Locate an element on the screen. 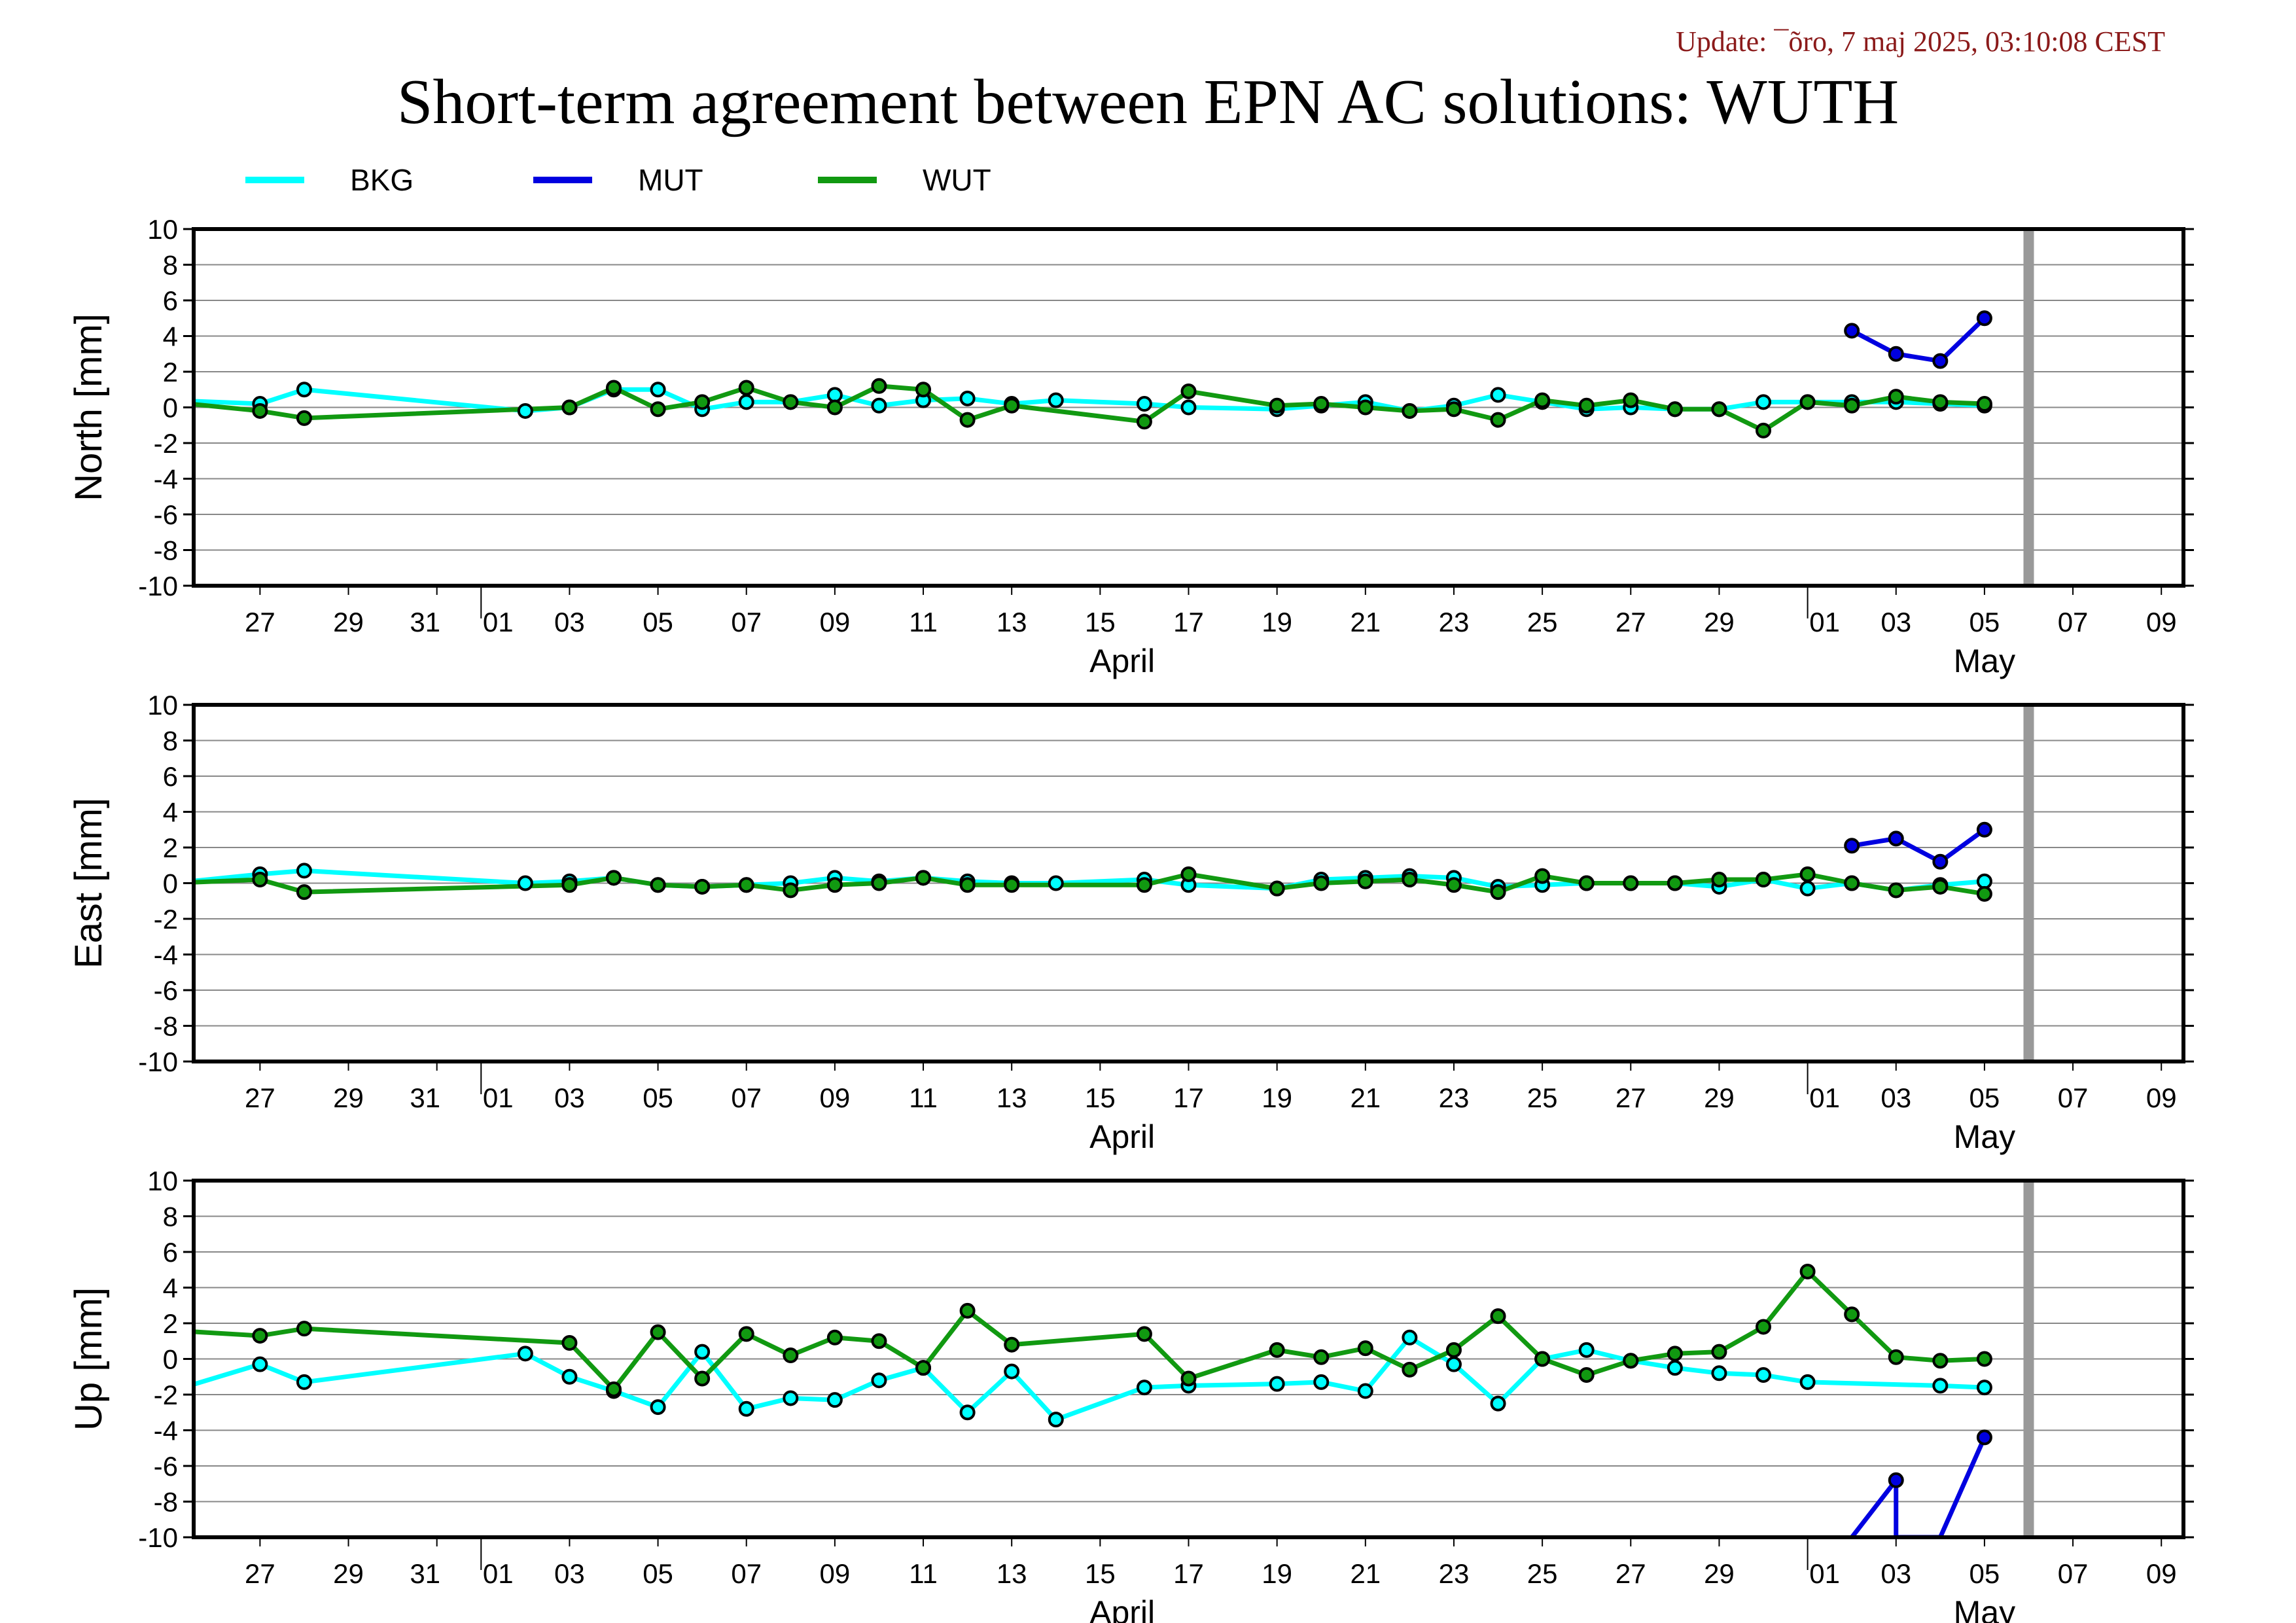 The width and height of the screenshot is (2296, 1623). series-group is located at coordinates (1093, 374).